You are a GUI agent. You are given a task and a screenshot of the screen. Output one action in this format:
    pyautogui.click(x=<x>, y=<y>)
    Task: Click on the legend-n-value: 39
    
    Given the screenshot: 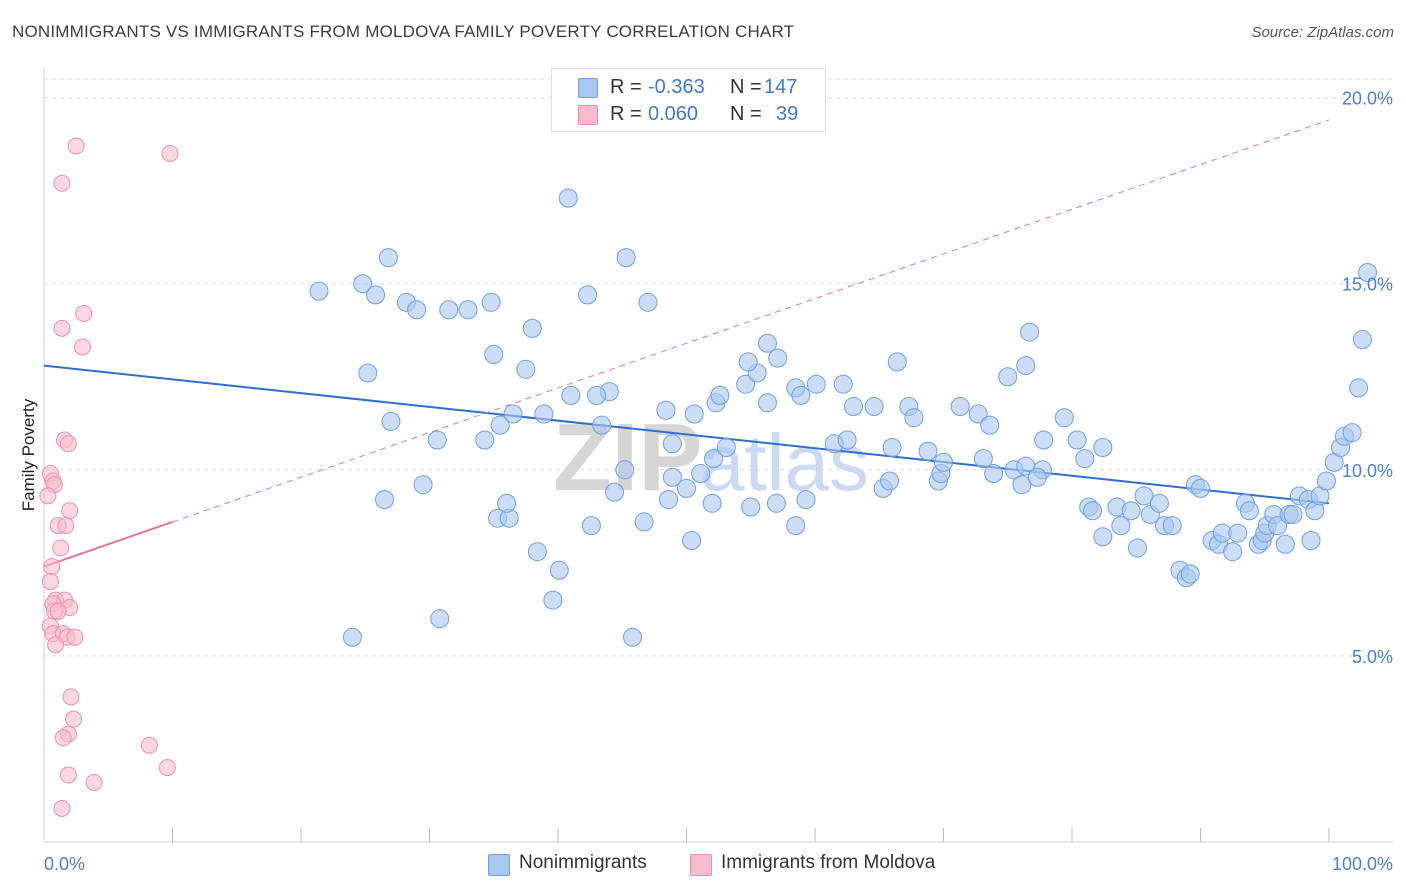 What is the action you would take?
    pyautogui.click(x=787, y=114)
    